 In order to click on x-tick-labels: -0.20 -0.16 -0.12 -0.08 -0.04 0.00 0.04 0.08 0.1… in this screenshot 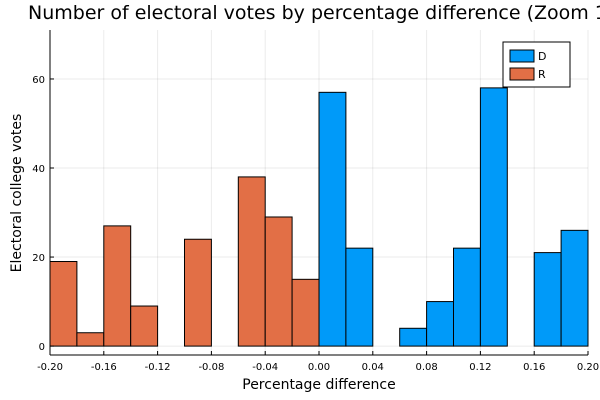, I will do `click(318, 367)`.